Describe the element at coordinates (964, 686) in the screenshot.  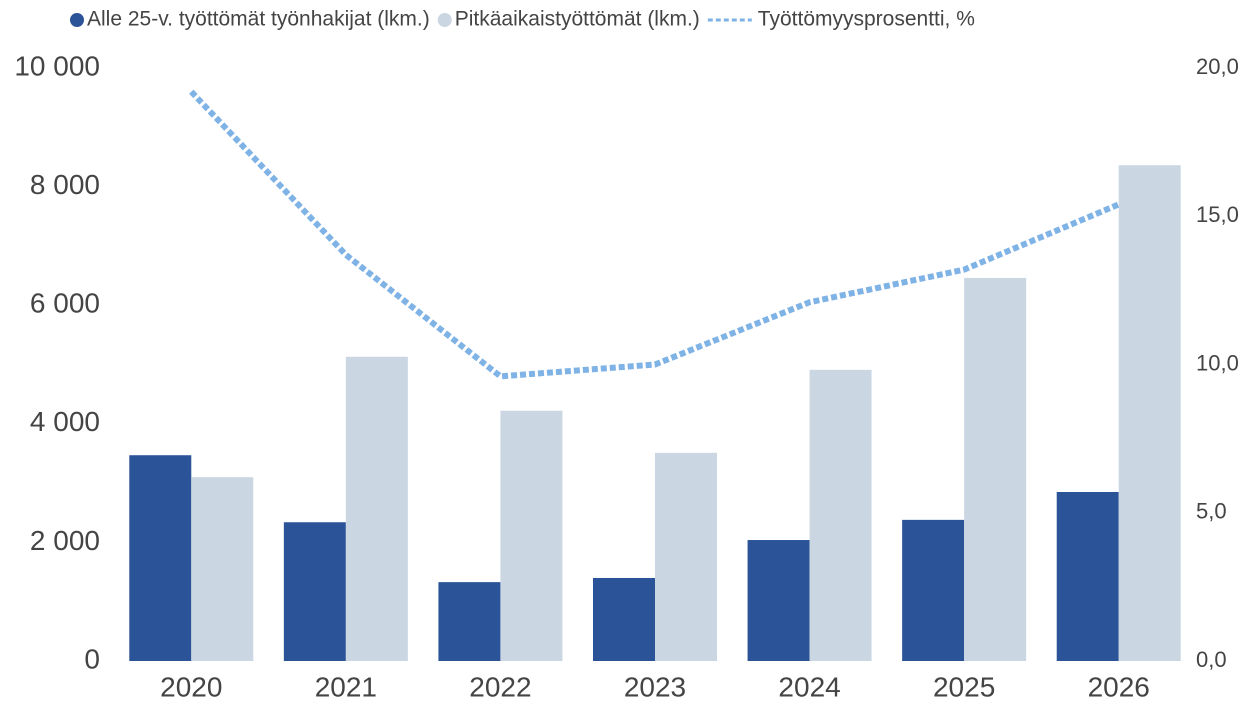
I see `x-tick-label: 2025` at that location.